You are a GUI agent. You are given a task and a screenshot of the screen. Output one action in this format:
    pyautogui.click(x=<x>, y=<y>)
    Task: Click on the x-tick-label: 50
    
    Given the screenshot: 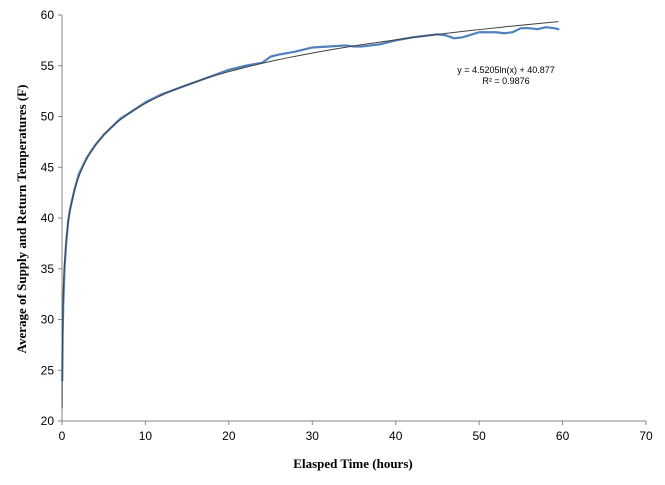 What is the action you would take?
    pyautogui.click(x=479, y=436)
    